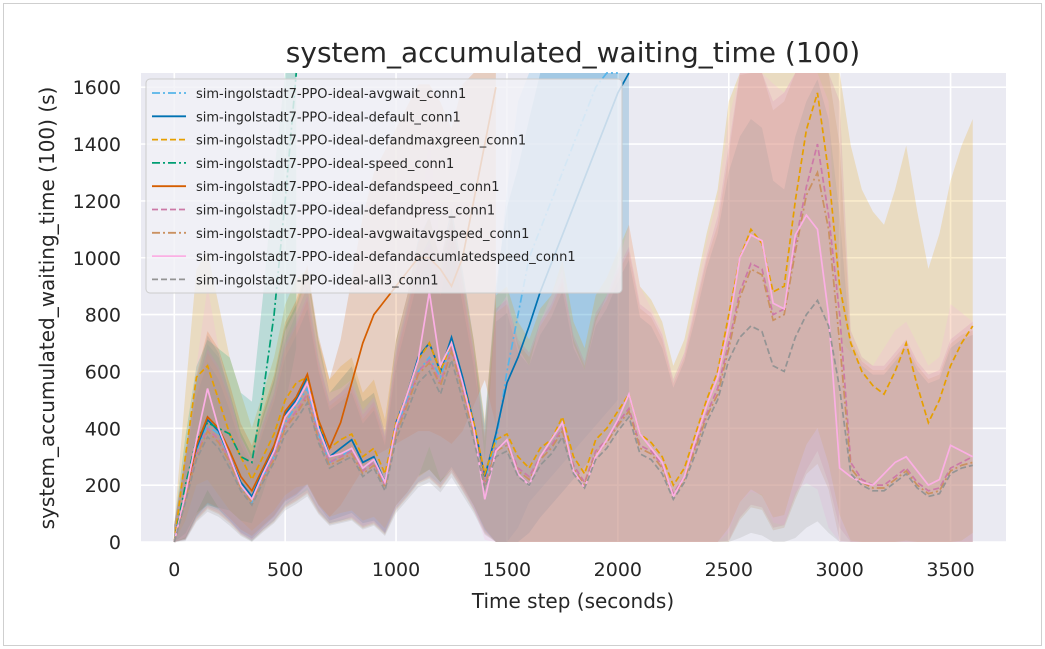  I want to click on legend-entry: sim-ingolstadt7-PPO-ideal-all3_conn1, so click(317, 280).